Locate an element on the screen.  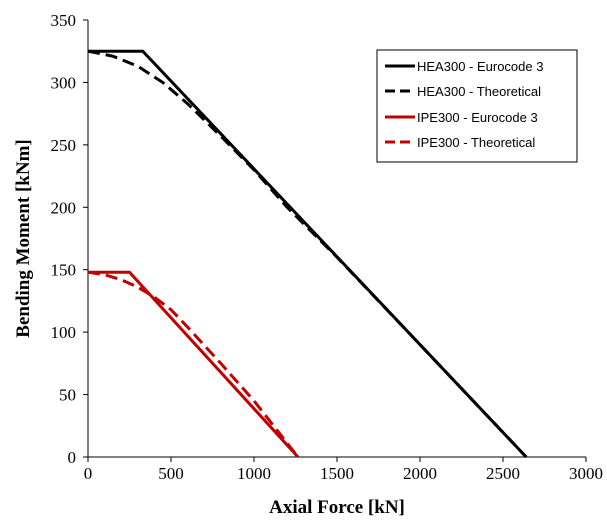
legend-label-4: IPE300 - Theoretical is located at coordinates (476, 142).